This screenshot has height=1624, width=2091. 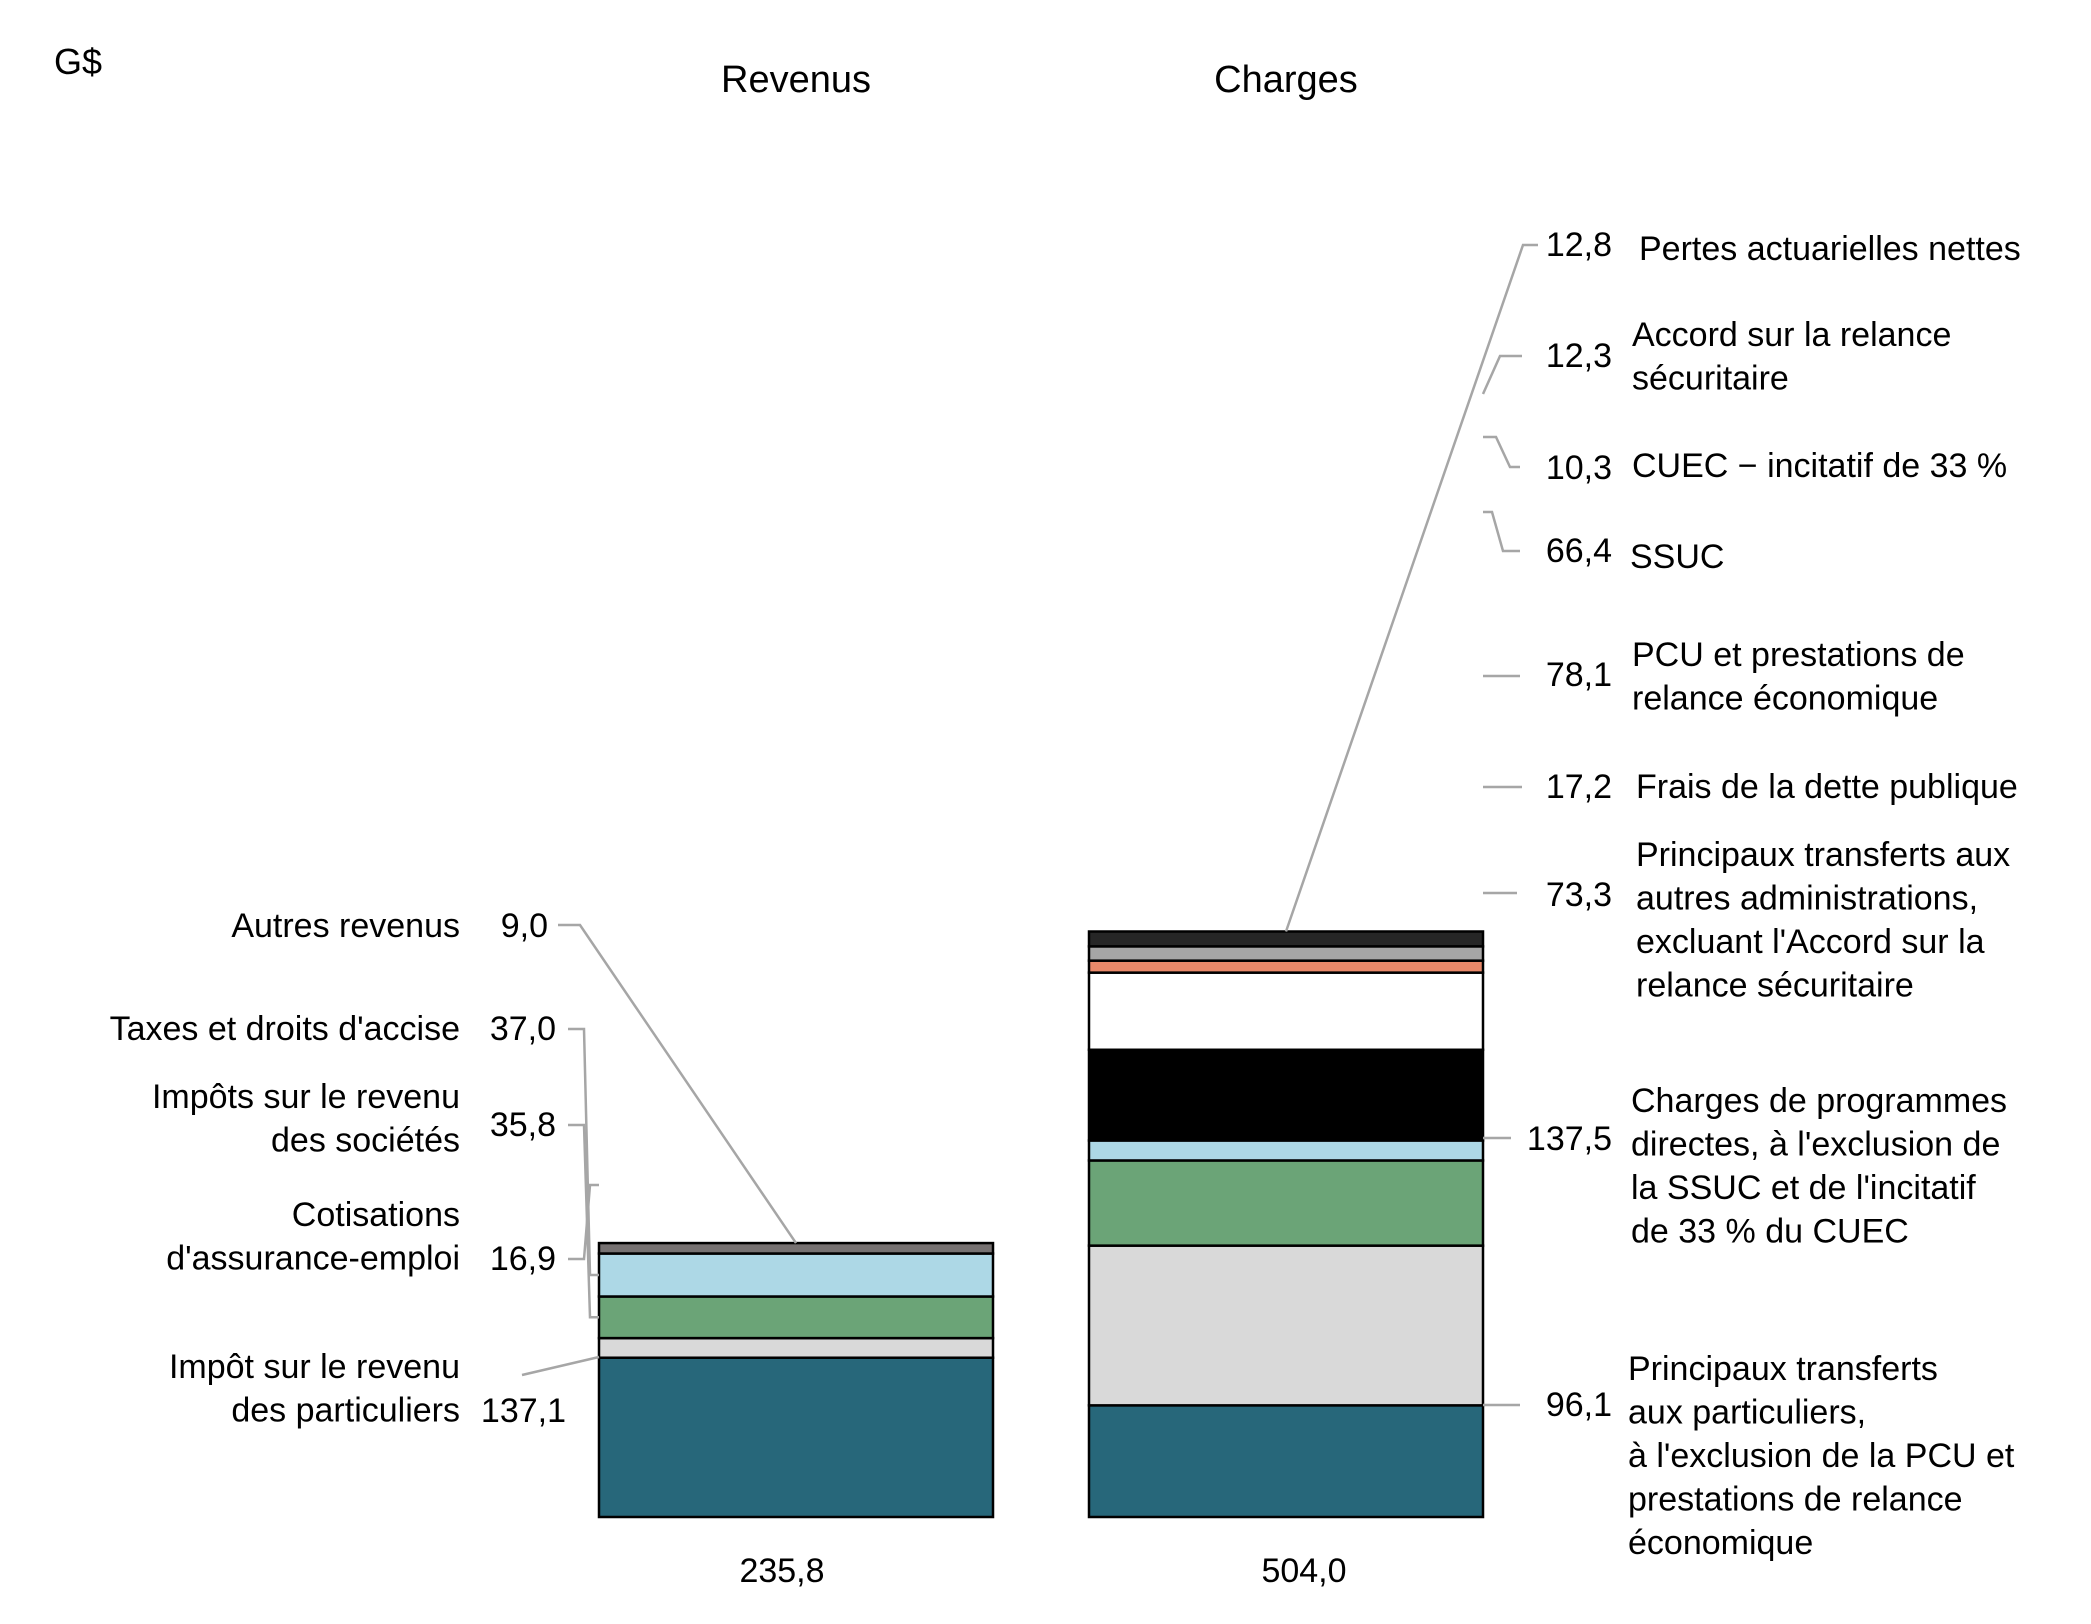 I want to click on charges-value-ssuc: 66,4, so click(x=1579, y=551).